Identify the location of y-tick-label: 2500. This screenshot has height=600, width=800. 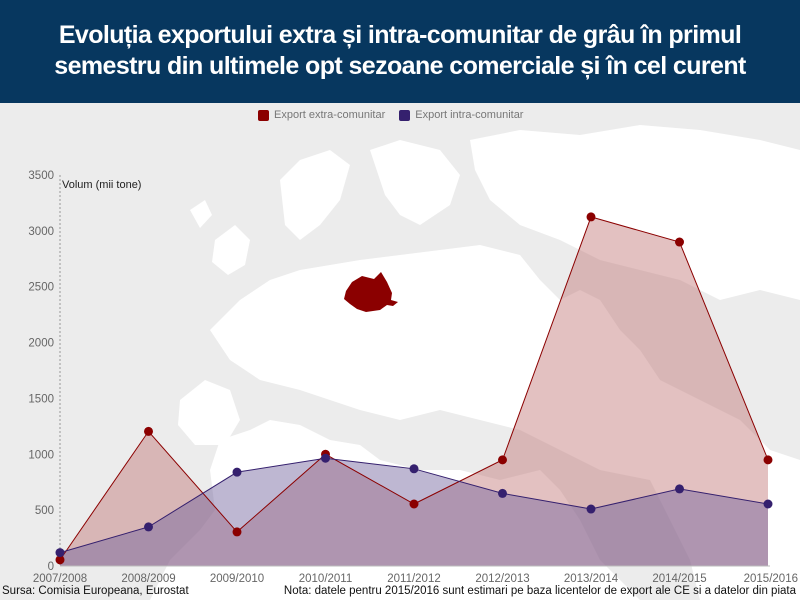
(41, 288).